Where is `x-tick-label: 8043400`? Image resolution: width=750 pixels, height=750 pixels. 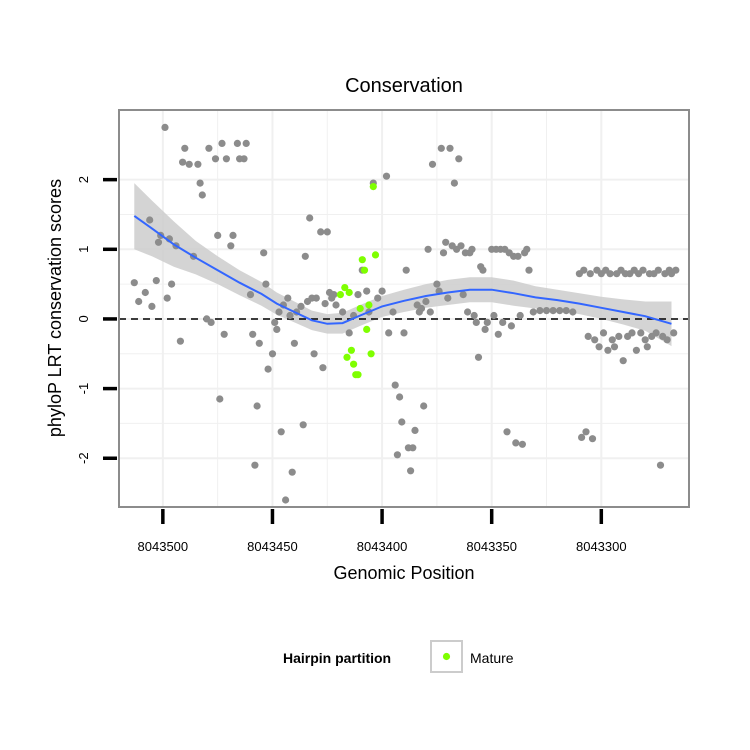 x-tick-label: 8043400 is located at coordinates (382, 546).